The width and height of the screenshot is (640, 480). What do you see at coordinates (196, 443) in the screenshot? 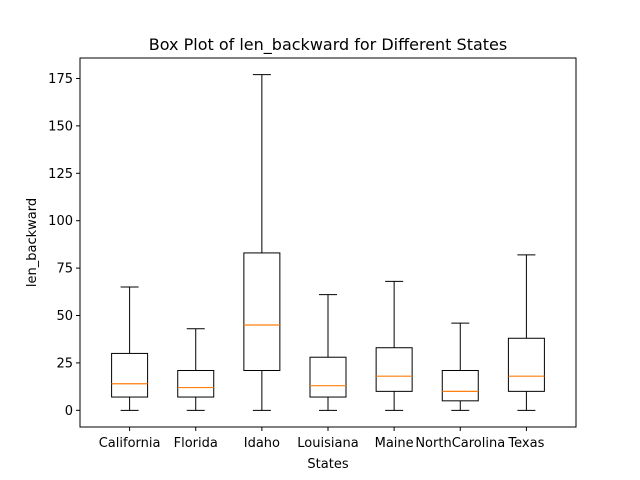
I see `x-tick-label: Florida` at bounding box center [196, 443].